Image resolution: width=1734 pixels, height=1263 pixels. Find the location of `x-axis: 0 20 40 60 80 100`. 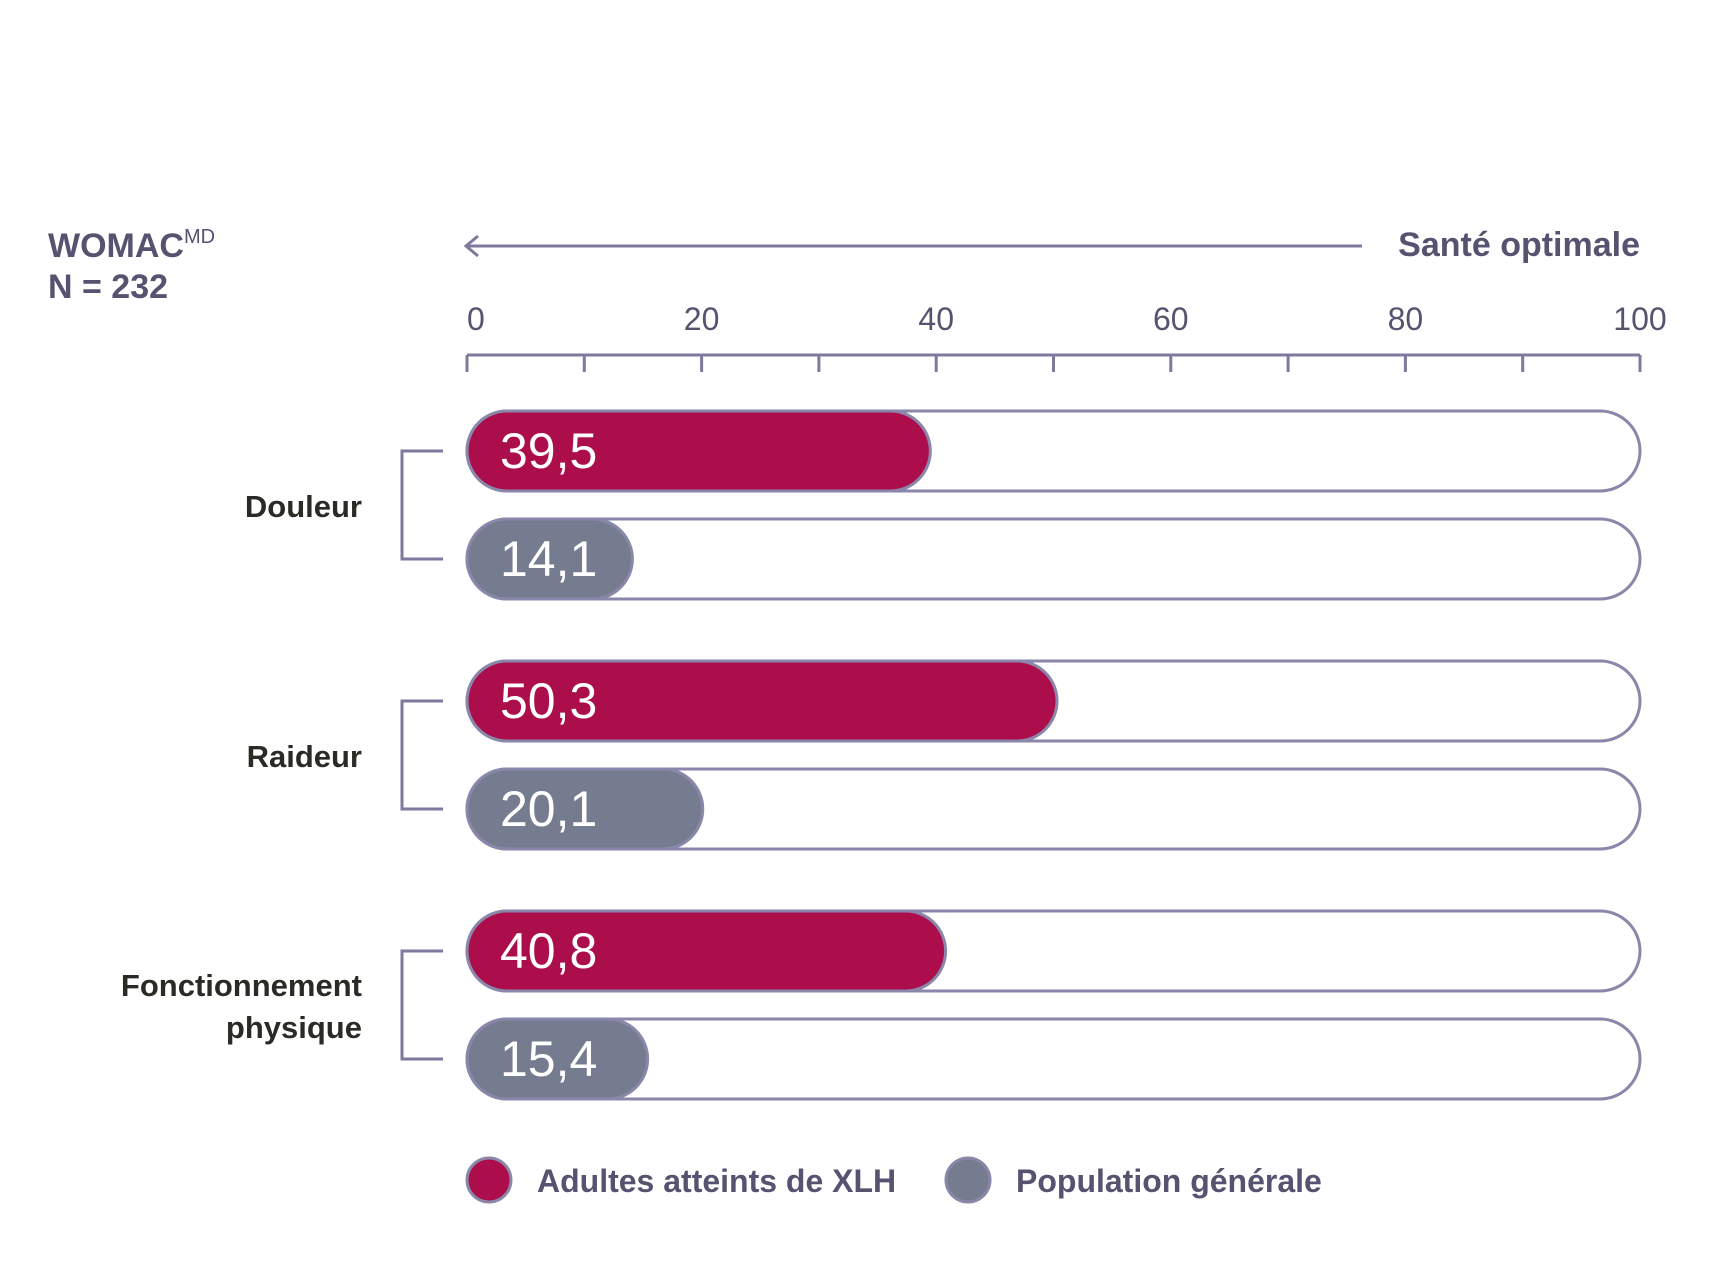

x-axis: 0 20 40 60 80 100 is located at coordinates (1066, 336).